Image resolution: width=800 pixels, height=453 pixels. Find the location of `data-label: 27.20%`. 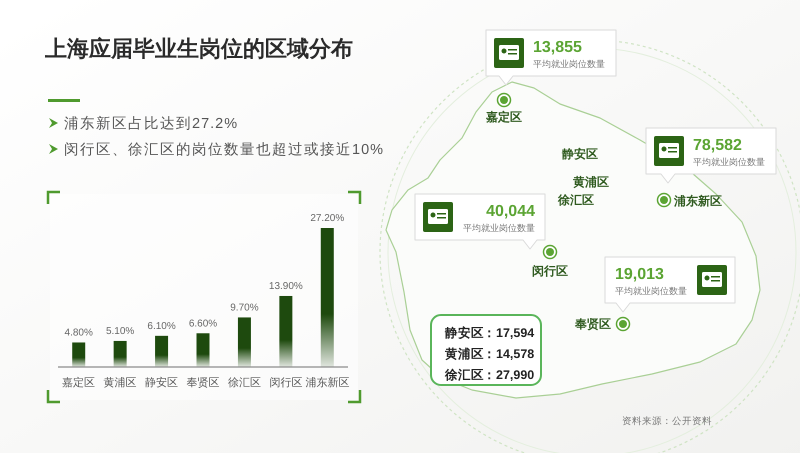

data-label: 27.20% is located at coordinates (327, 218).